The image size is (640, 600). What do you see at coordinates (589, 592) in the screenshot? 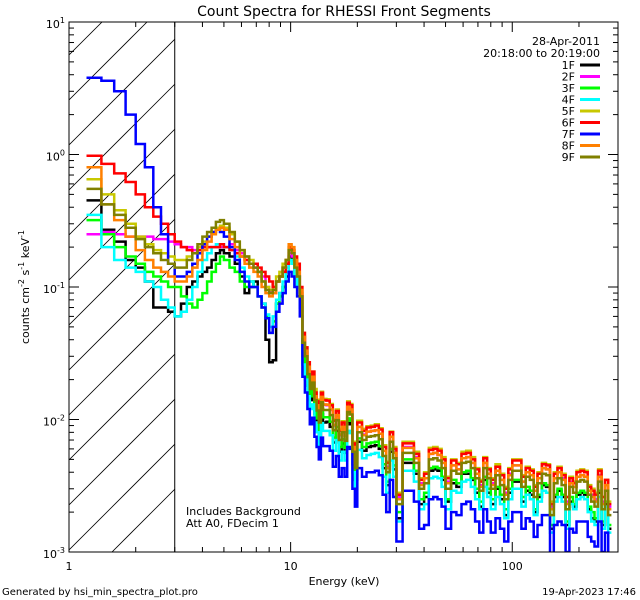
I see `footer-timestamp: 19-Apr-2023 17:46` at bounding box center [589, 592].